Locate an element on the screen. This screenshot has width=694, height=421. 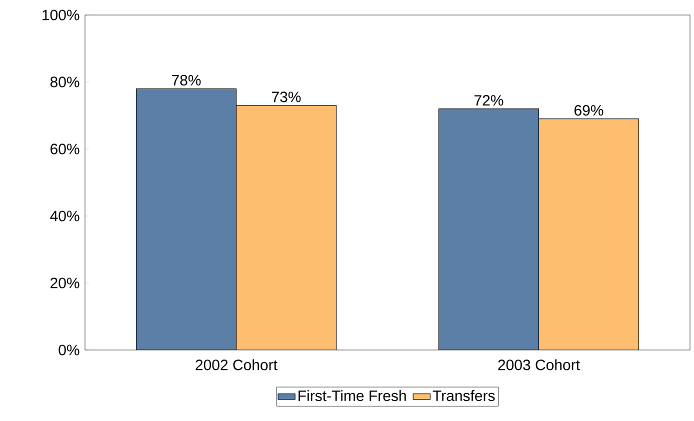
y-tick-label: 80% is located at coordinates (65, 82).